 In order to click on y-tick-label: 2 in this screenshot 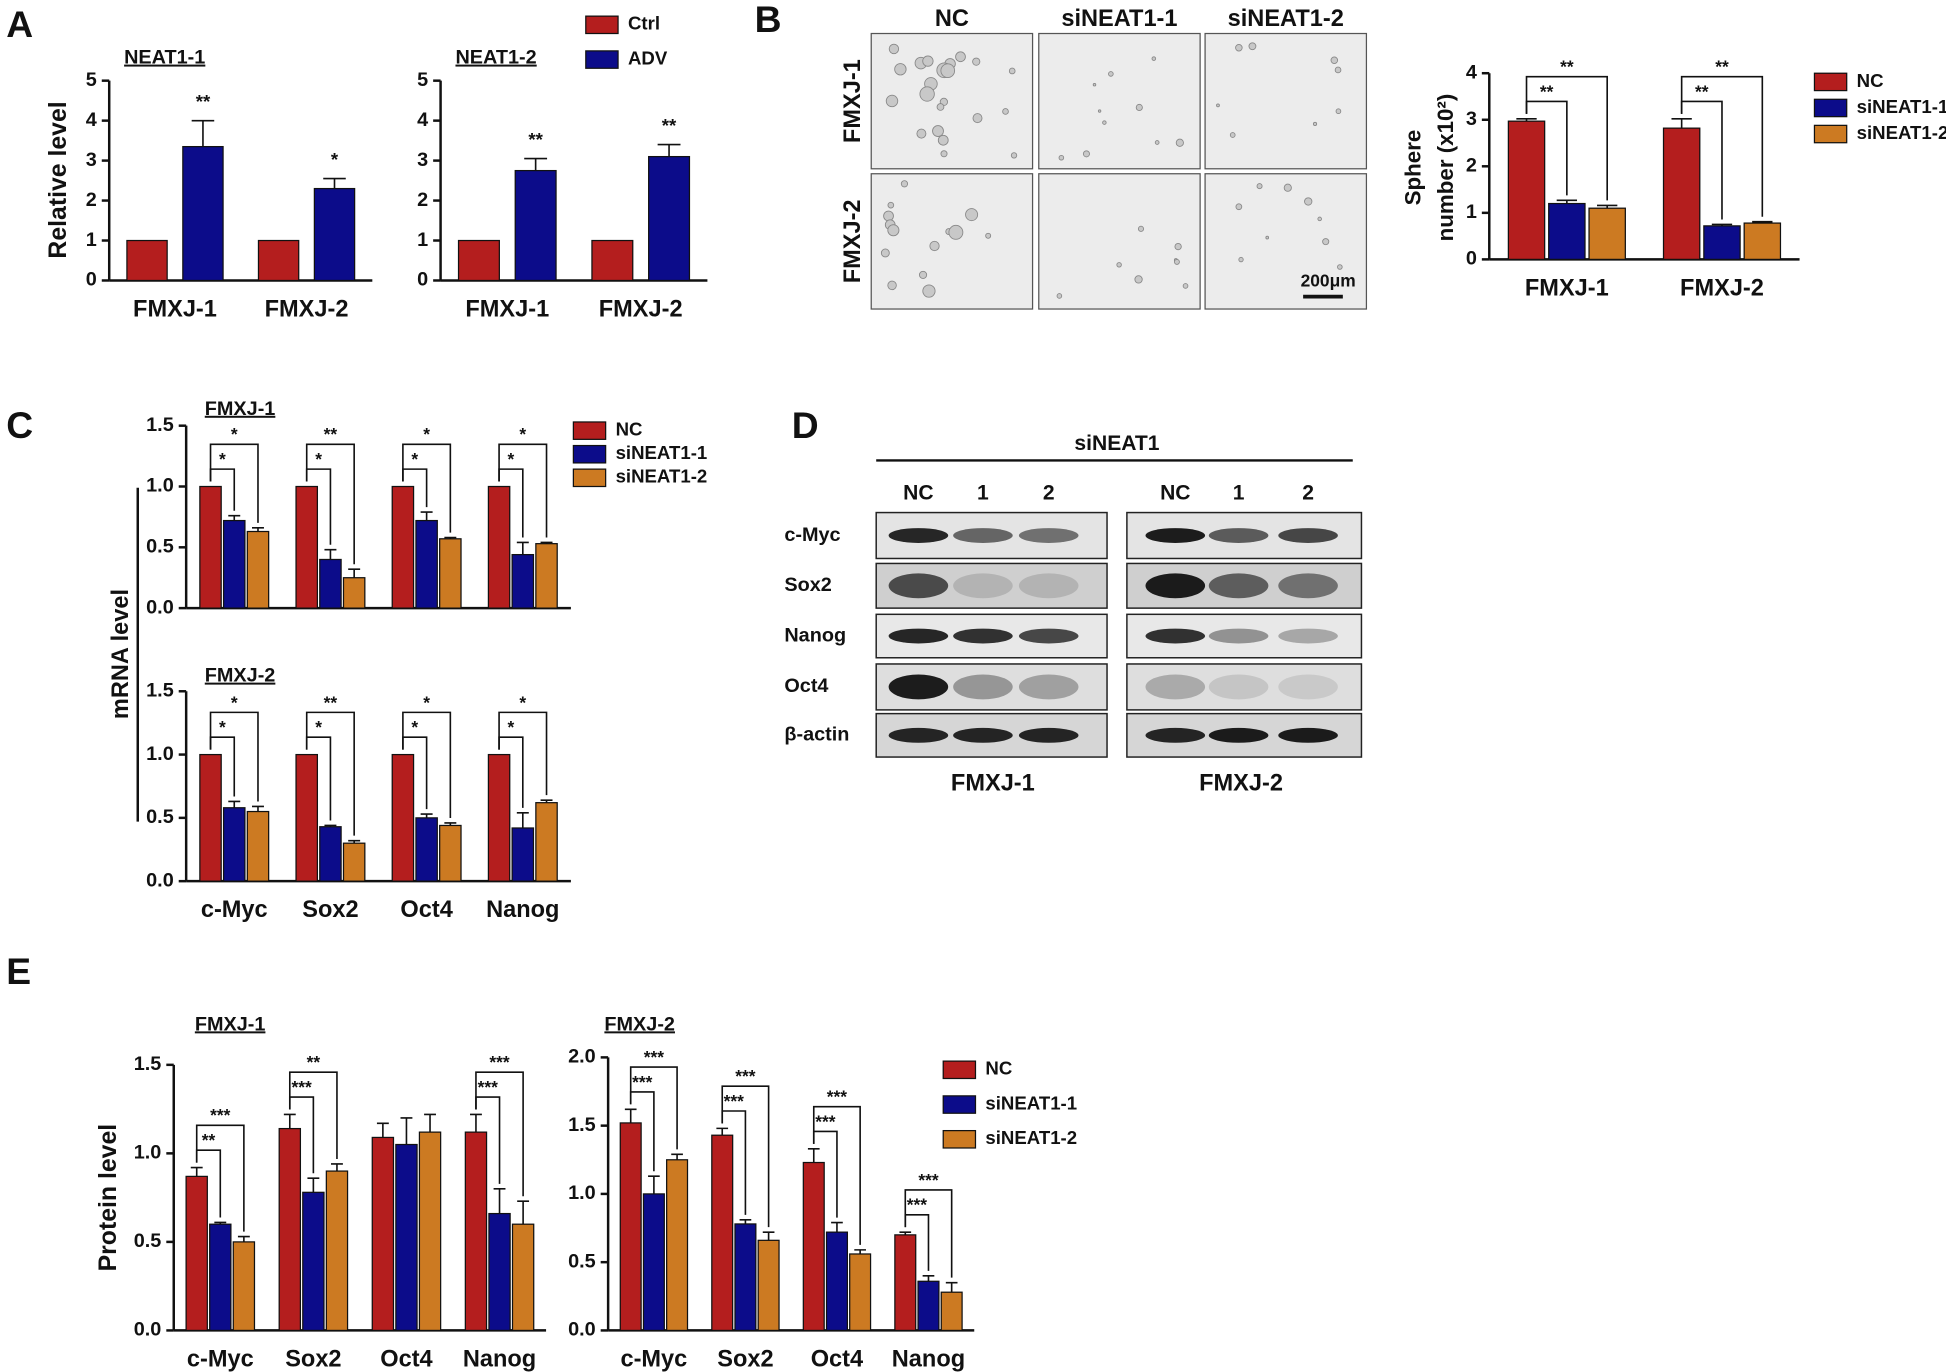, I will do `click(91, 200)`.